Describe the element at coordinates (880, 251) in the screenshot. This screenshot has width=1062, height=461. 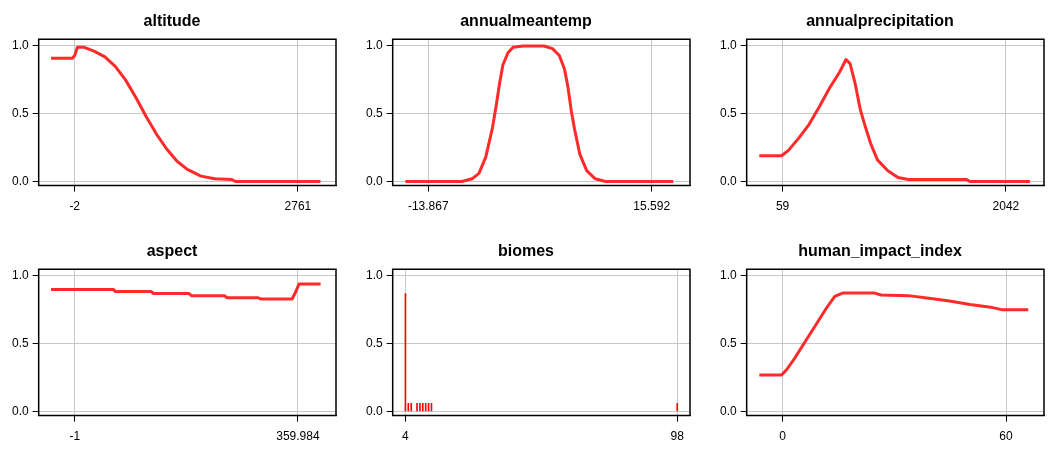
I see `chart-title: human_impact_index` at that location.